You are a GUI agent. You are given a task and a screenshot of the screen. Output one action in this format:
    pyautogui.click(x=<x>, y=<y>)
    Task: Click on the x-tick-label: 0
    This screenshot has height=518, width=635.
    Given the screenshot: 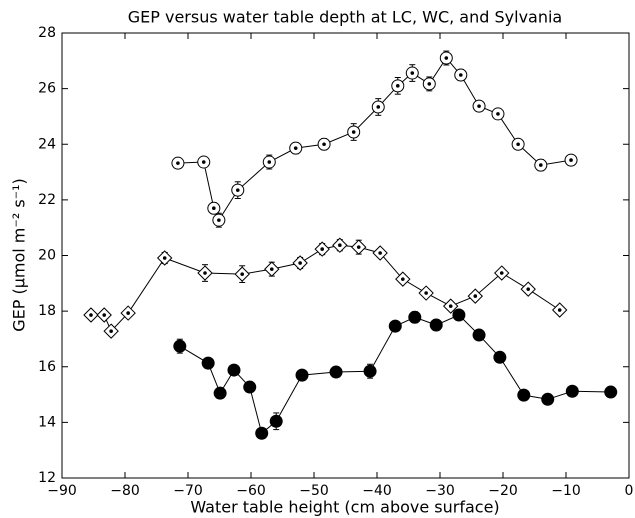 What is the action you would take?
    pyautogui.click(x=629, y=491)
    